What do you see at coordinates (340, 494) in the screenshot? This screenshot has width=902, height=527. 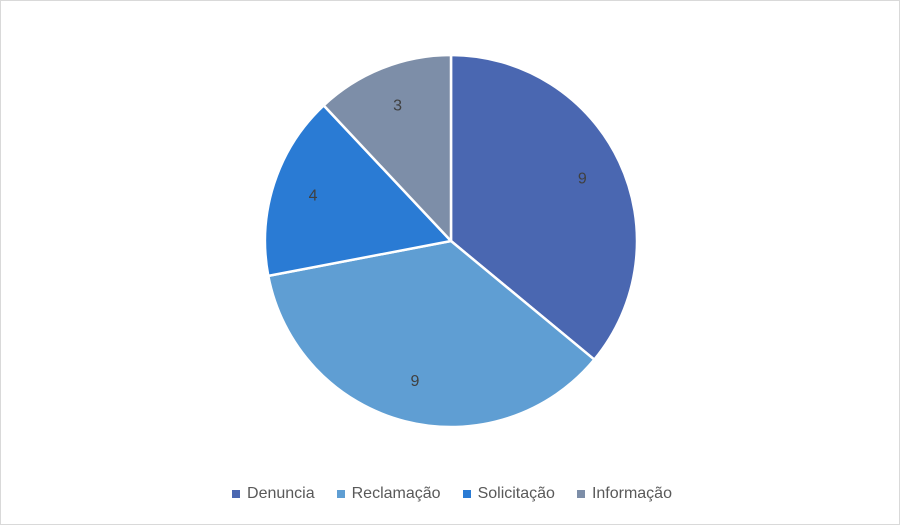 I see `legend-swatch-reclamacao` at bounding box center [340, 494].